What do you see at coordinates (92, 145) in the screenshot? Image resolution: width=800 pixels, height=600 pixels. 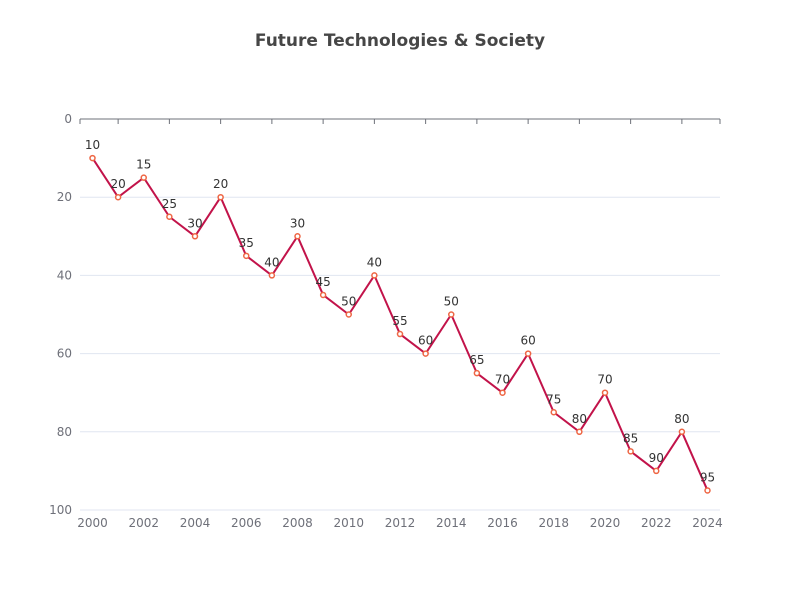 I see `data-label: 10` at bounding box center [92, 145].